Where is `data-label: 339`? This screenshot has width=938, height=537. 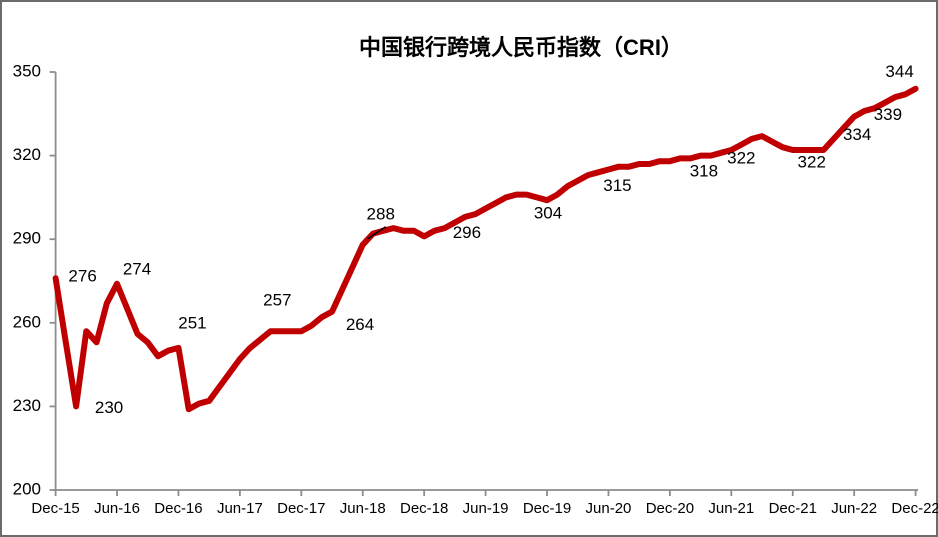 data-label: 339 is located at coordinates (888, 114).